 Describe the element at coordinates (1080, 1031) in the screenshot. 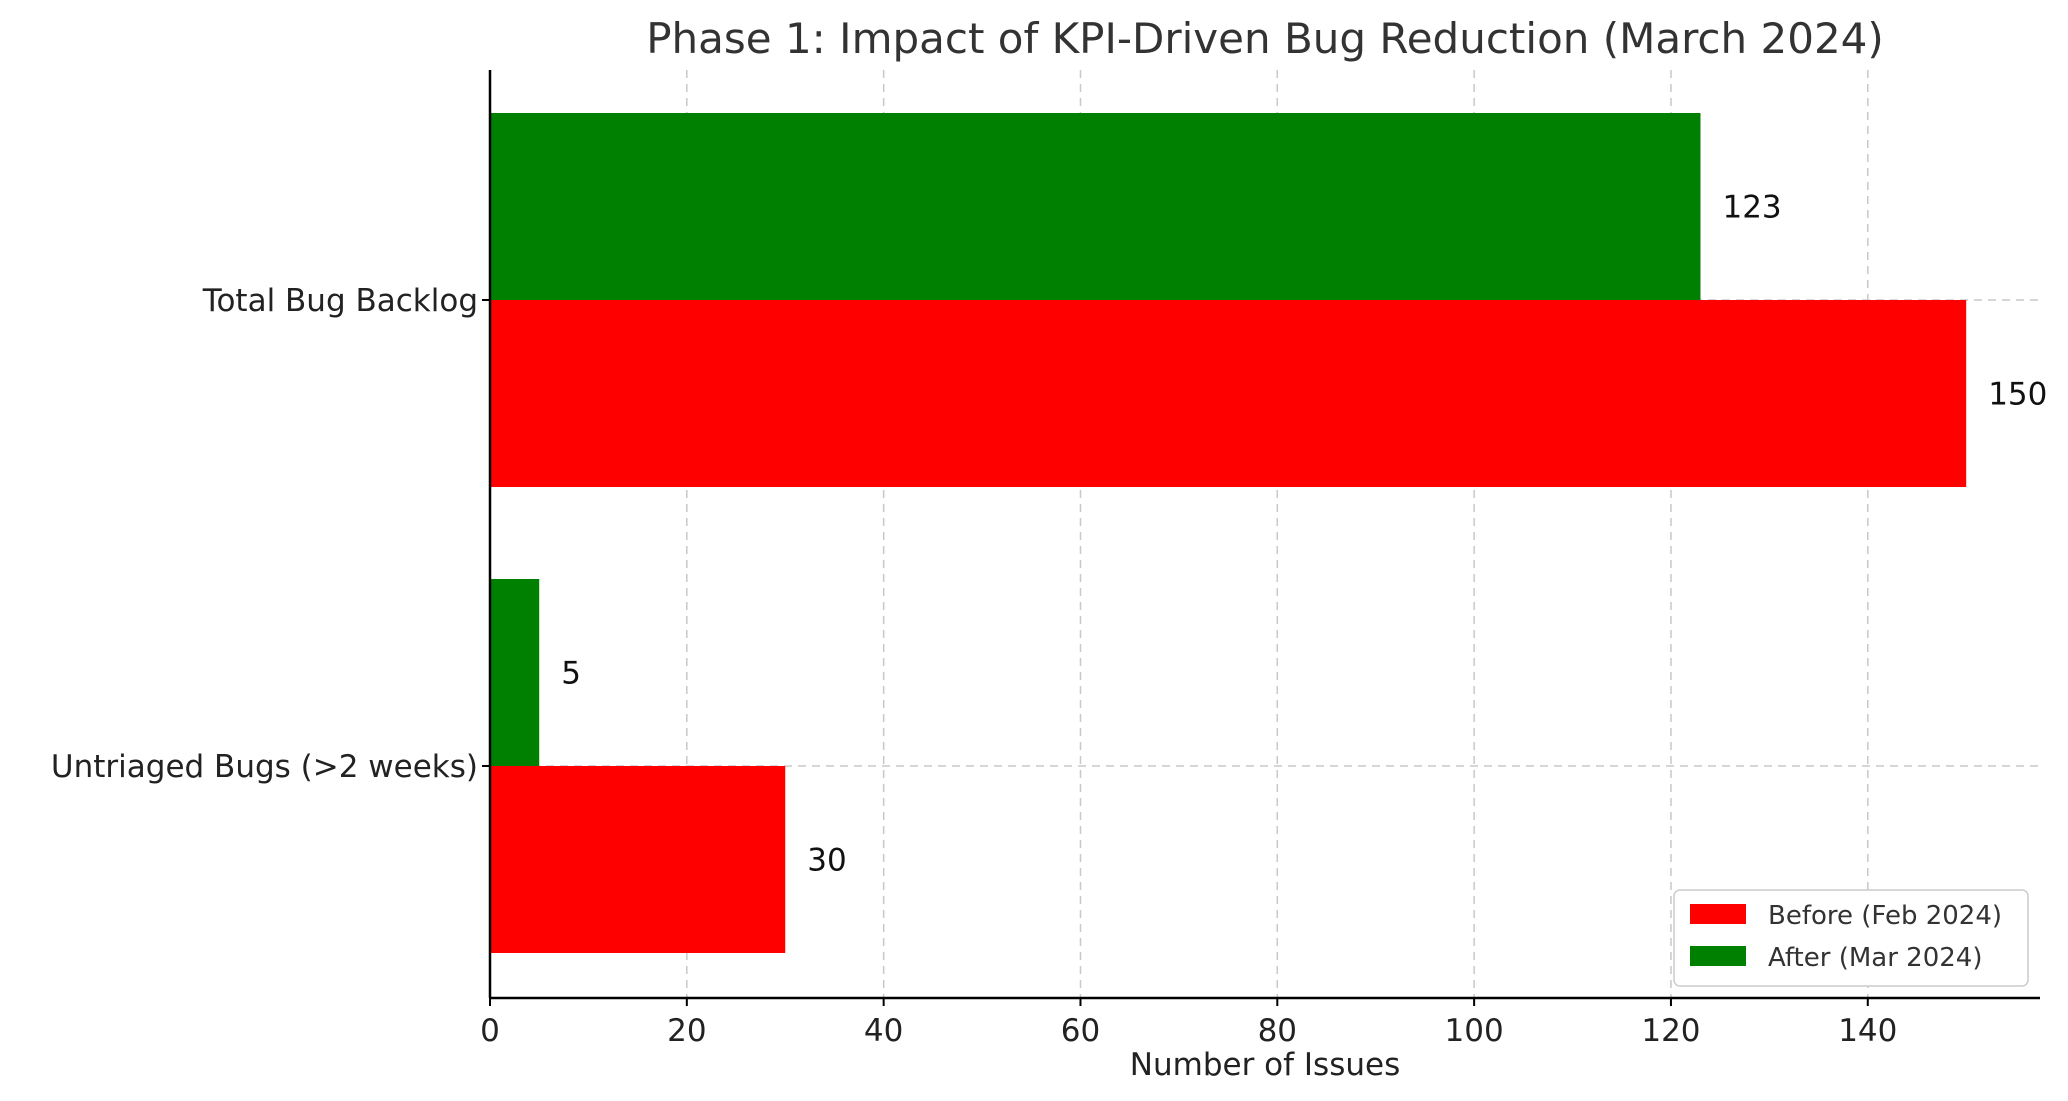

I see `x-tick-label: 60` at that location.